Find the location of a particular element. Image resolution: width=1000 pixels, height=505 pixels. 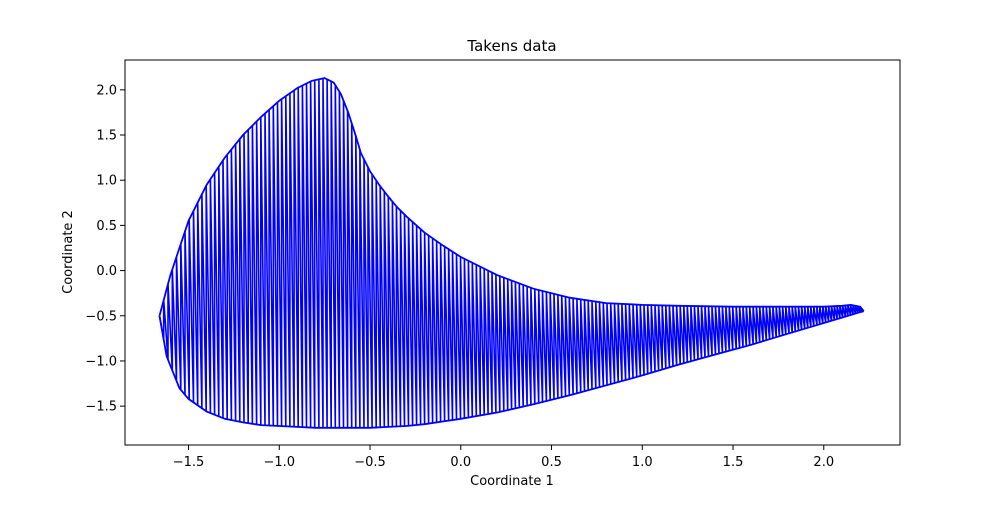

y-tick-label: −1.0 is located at coordinates (101, 361).